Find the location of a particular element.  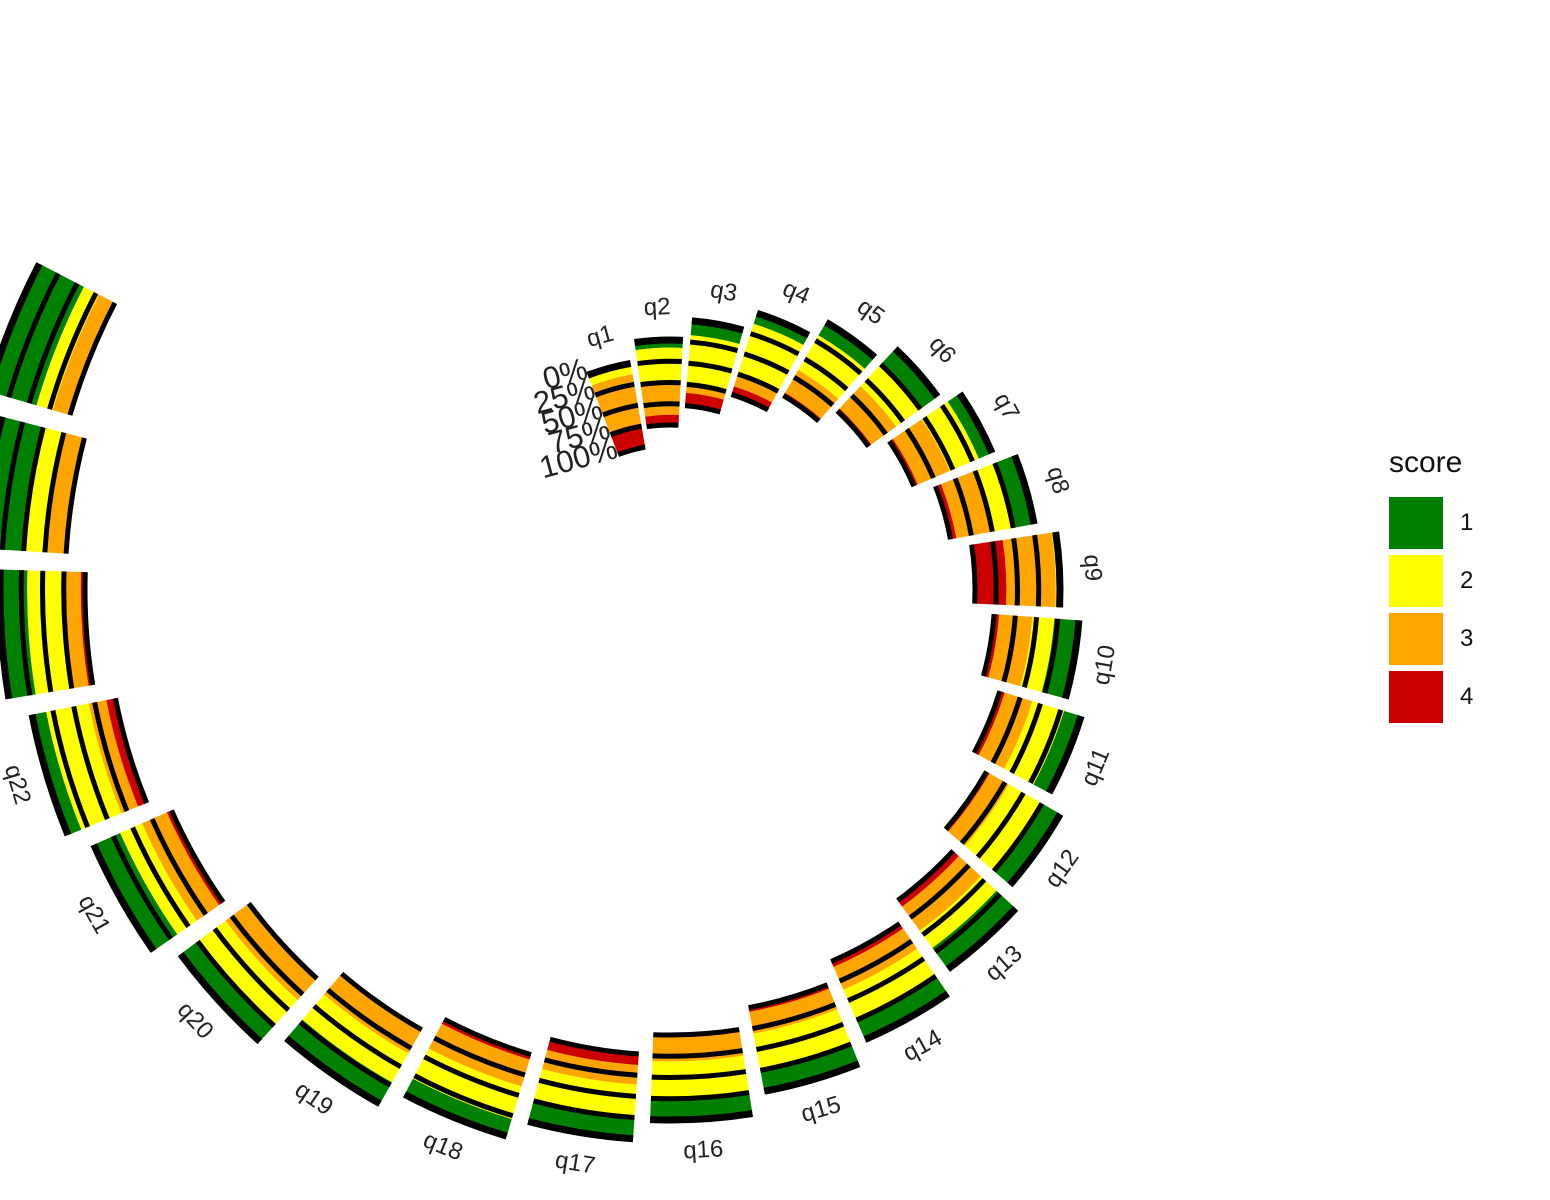

legend-item-1: 1 is located at coordinates (1431, 523).